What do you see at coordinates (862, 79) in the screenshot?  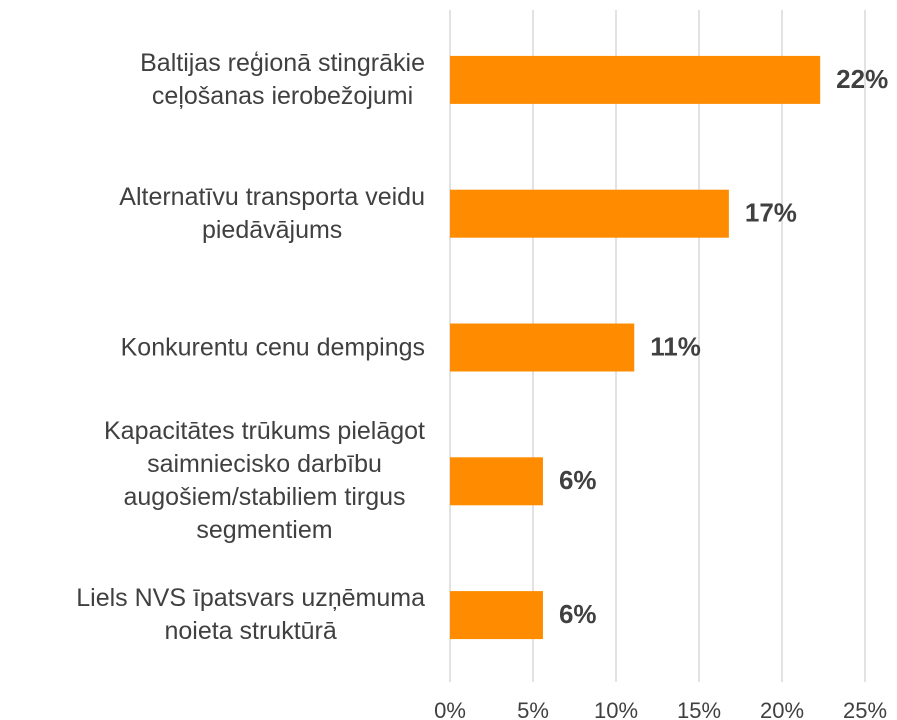 I see `value-label: 22%` at bounding box center [862, 79].